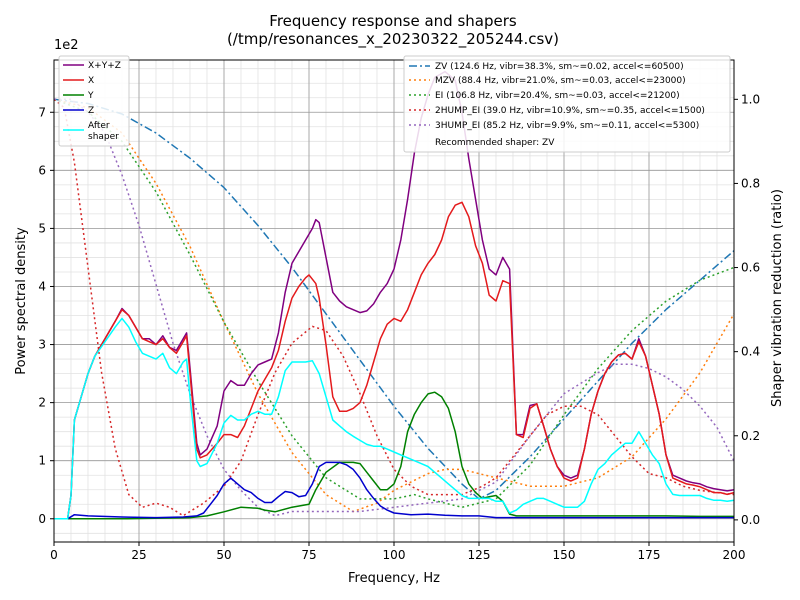 Image resolution: width=800 pixels, height=600 pixels. What do you see at coordinates (91, 81) in the screenshot?
I see `legend-label-x: X` at bounding box center [91, 81].